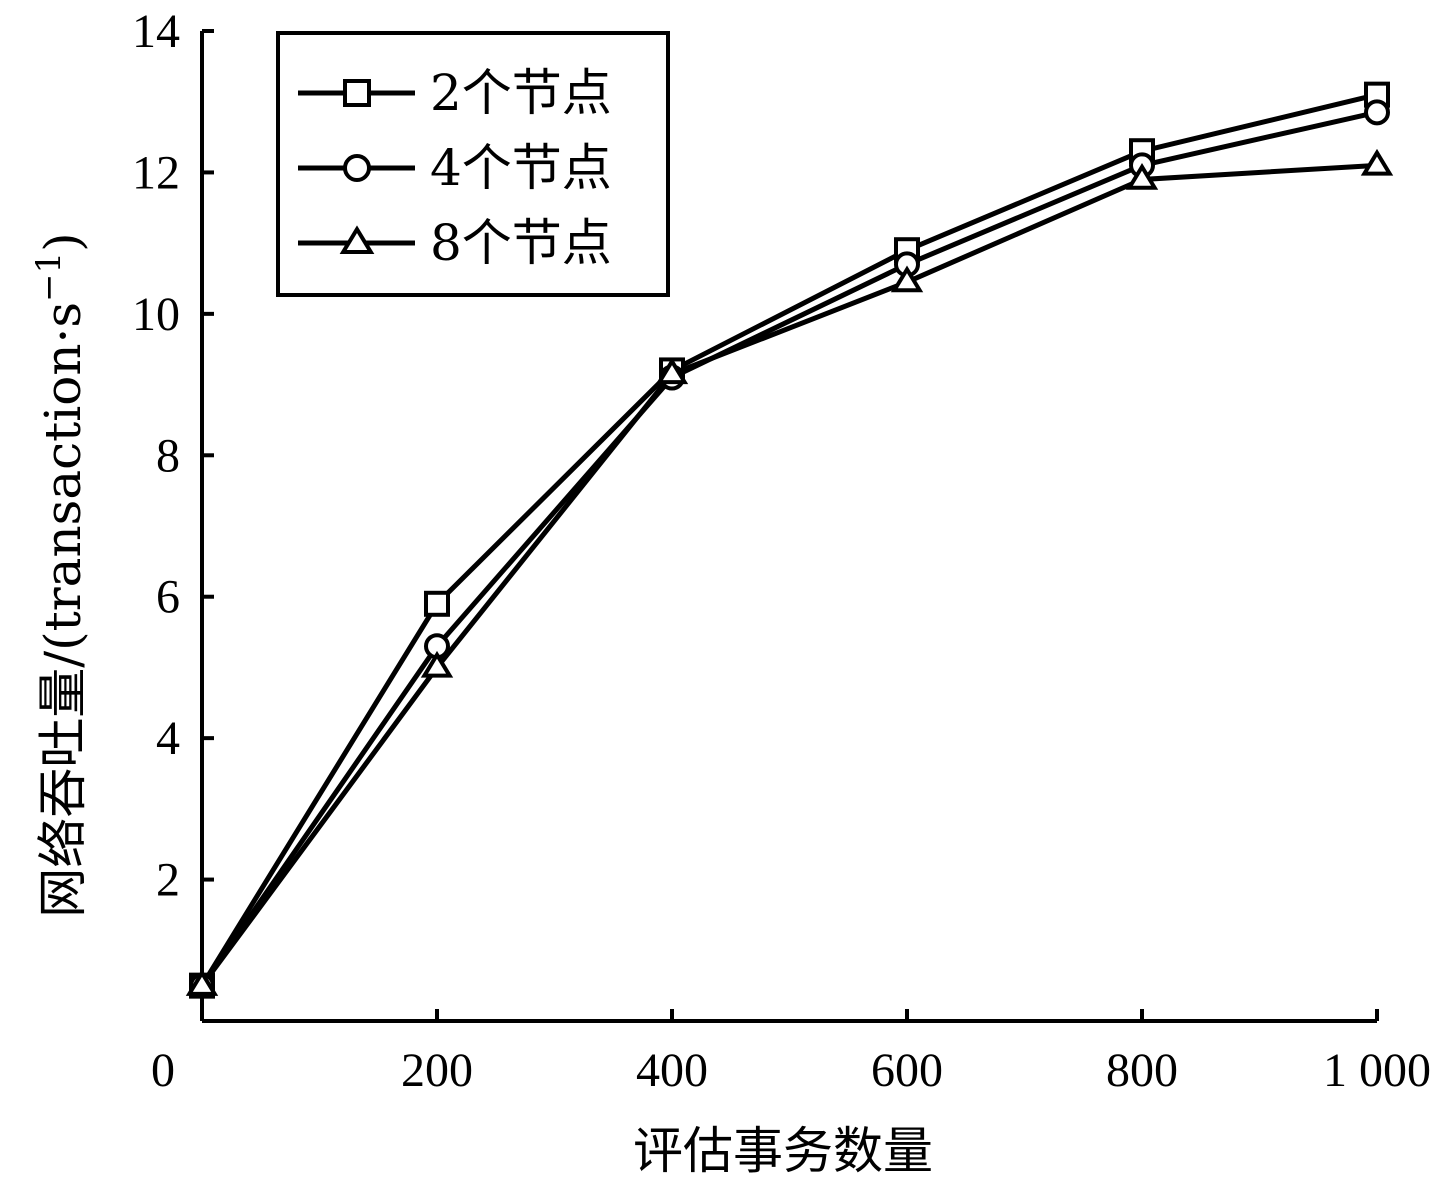 This screenshot has width=1445, height=1185. I want to click on legend: 2个节点 4个节点 8个节点, so click(473, 164).